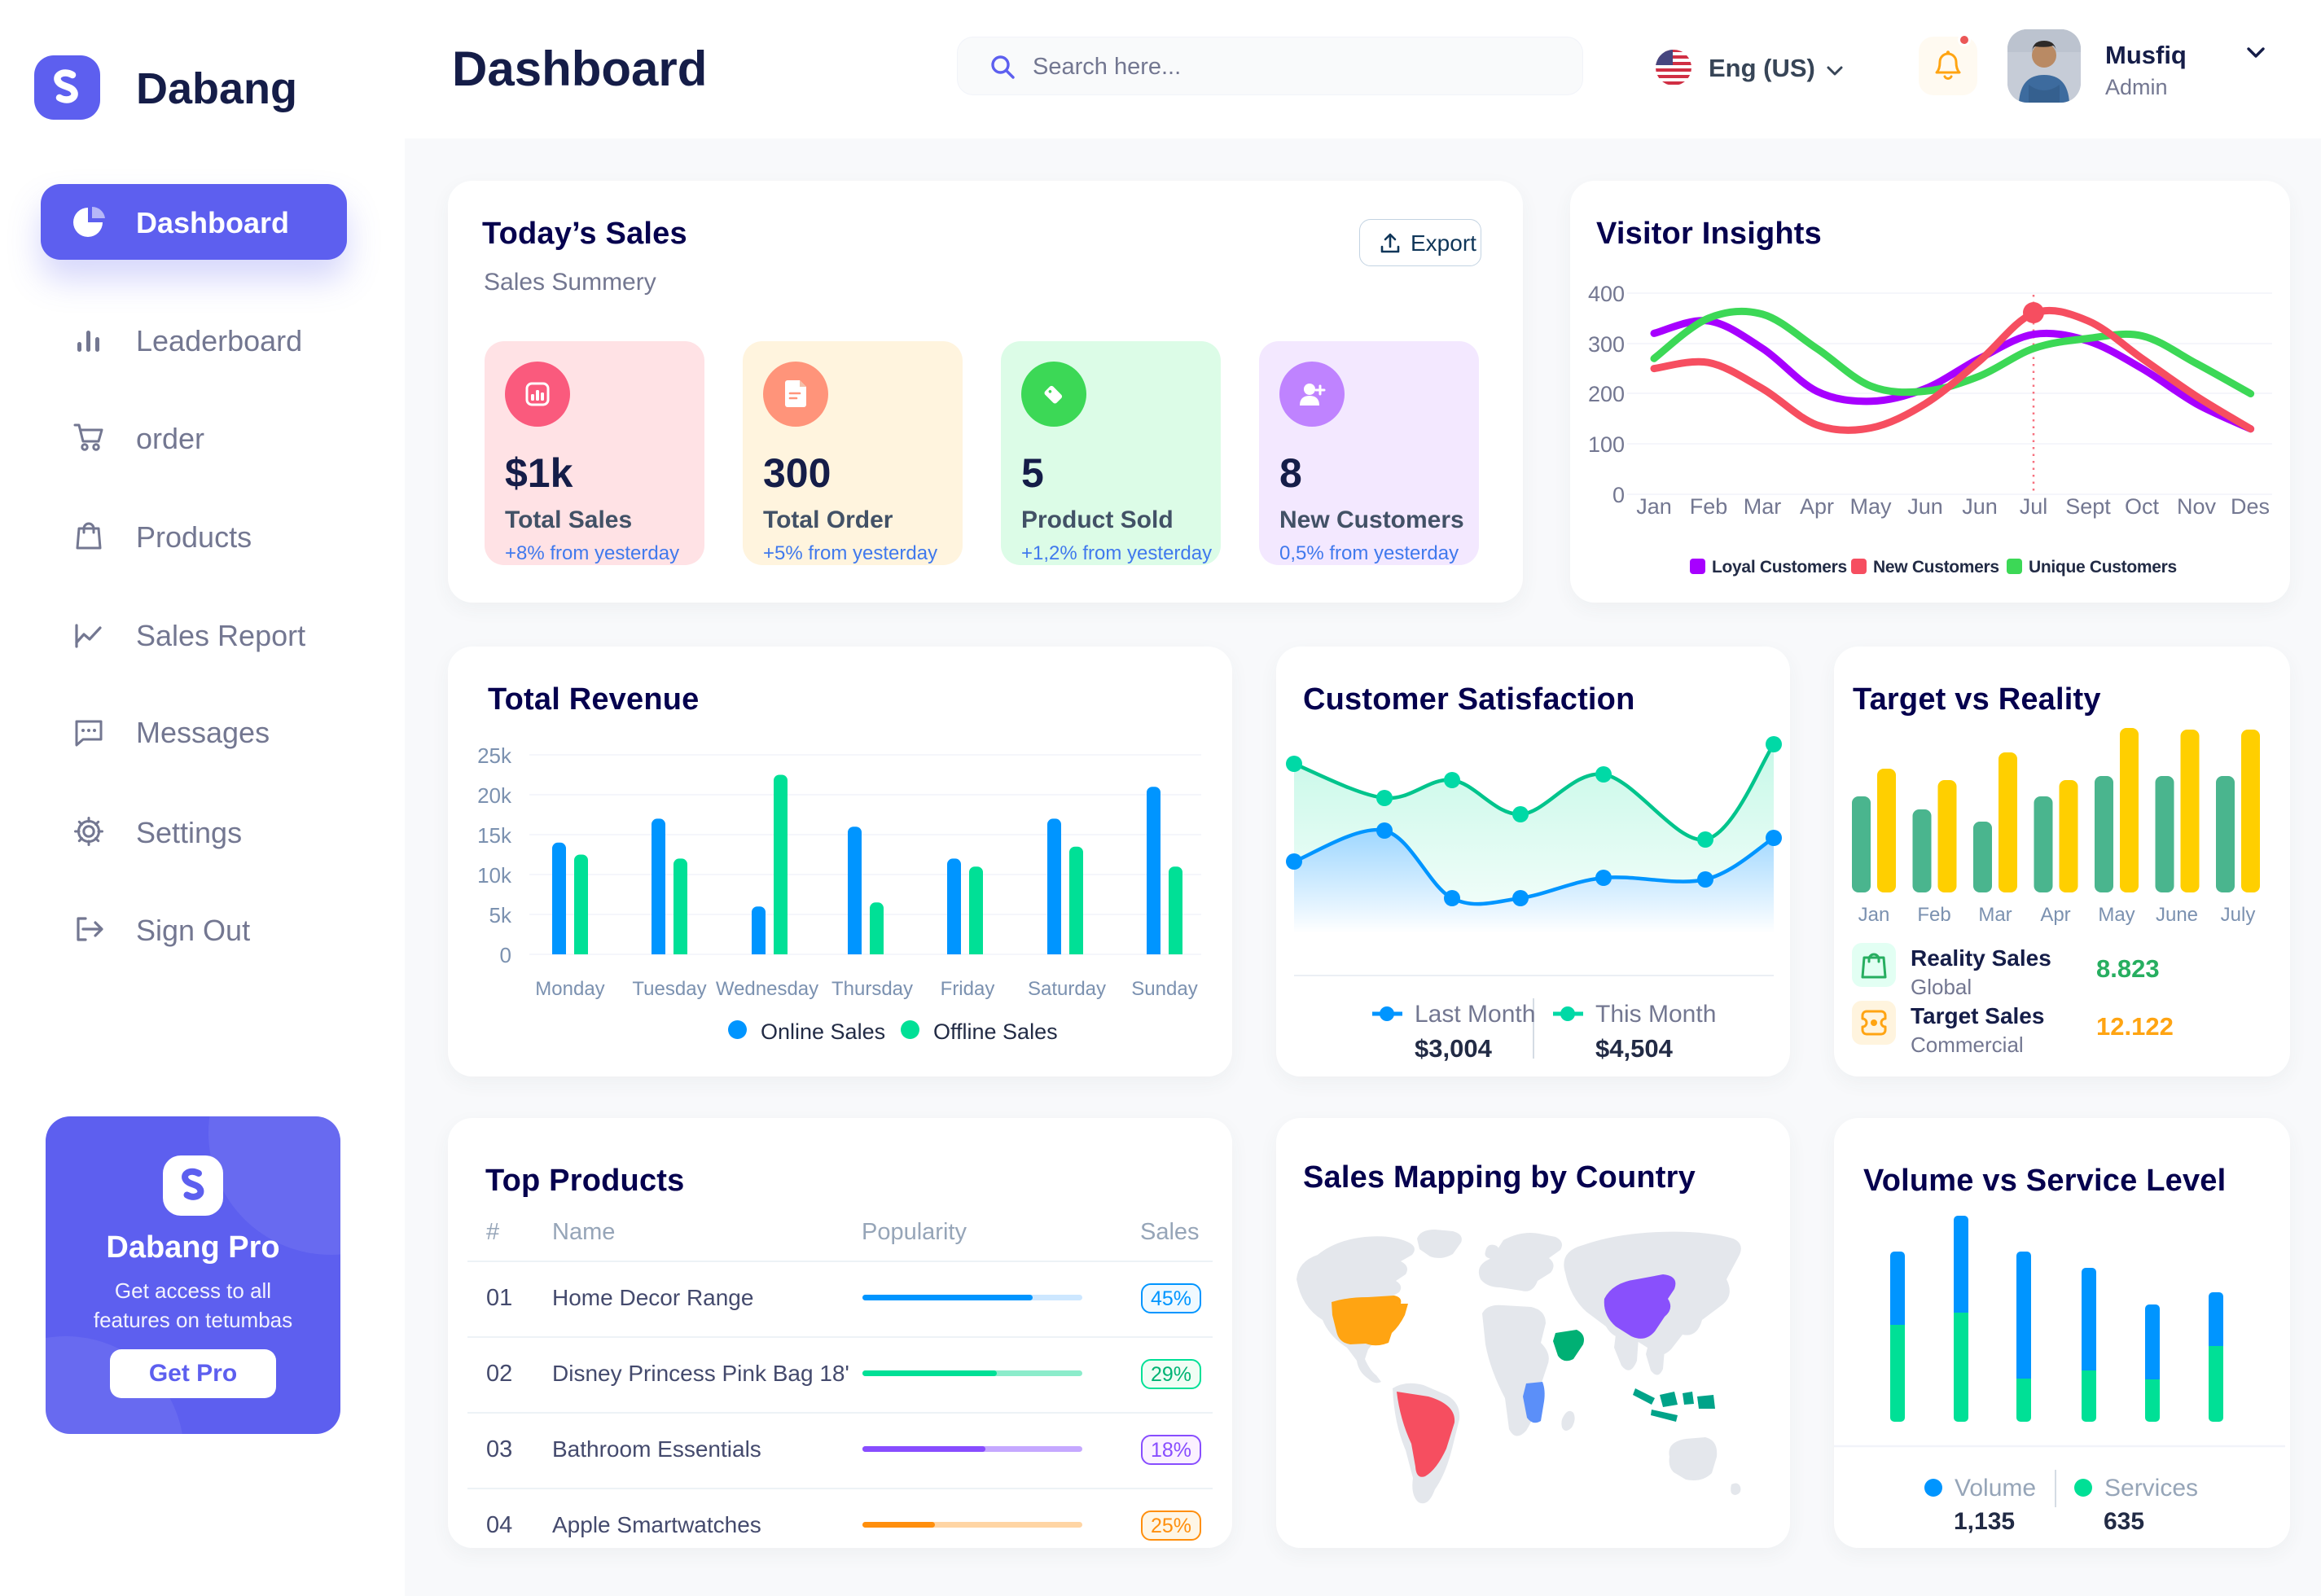 Image resolution: width=2321 pixels, height=1596 pixels. What do you see at coordinates (1941, 987) in the screenshot?
I see `svg-text: Global` at bounding box center [1941, 987].